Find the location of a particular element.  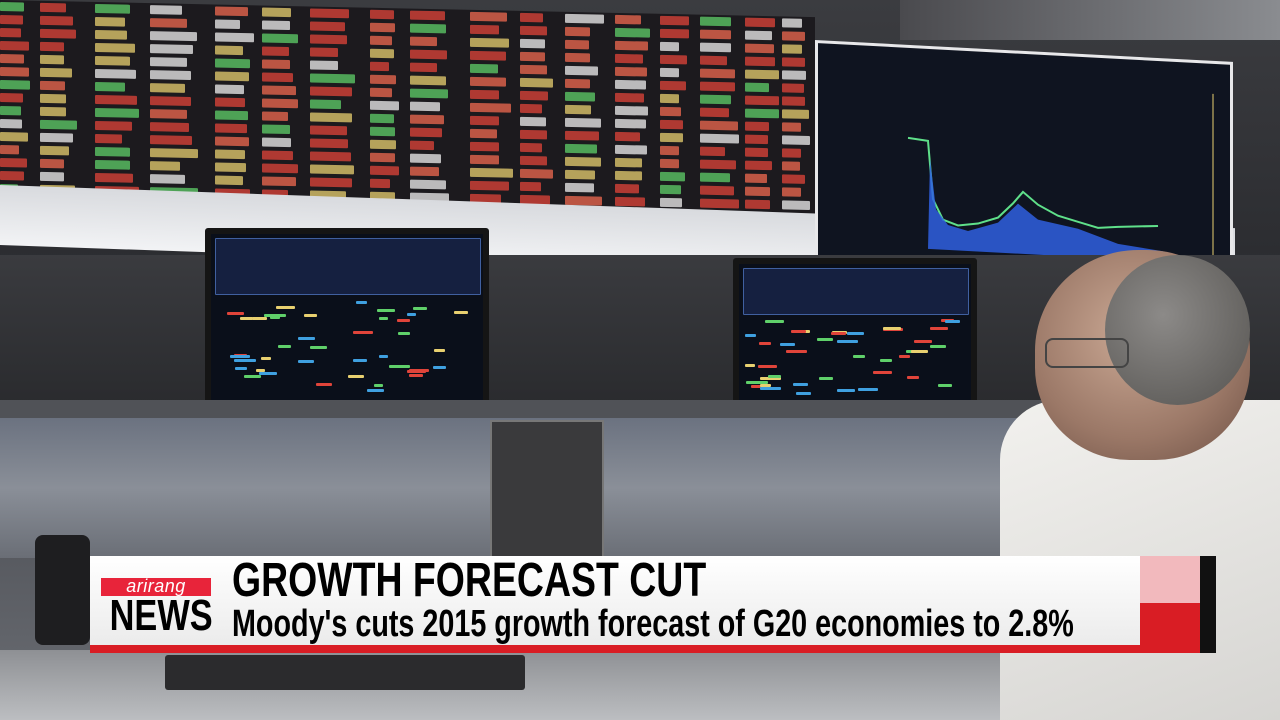

headline: GROWTH FORECAST CUT is located at coordinates (469, 580).